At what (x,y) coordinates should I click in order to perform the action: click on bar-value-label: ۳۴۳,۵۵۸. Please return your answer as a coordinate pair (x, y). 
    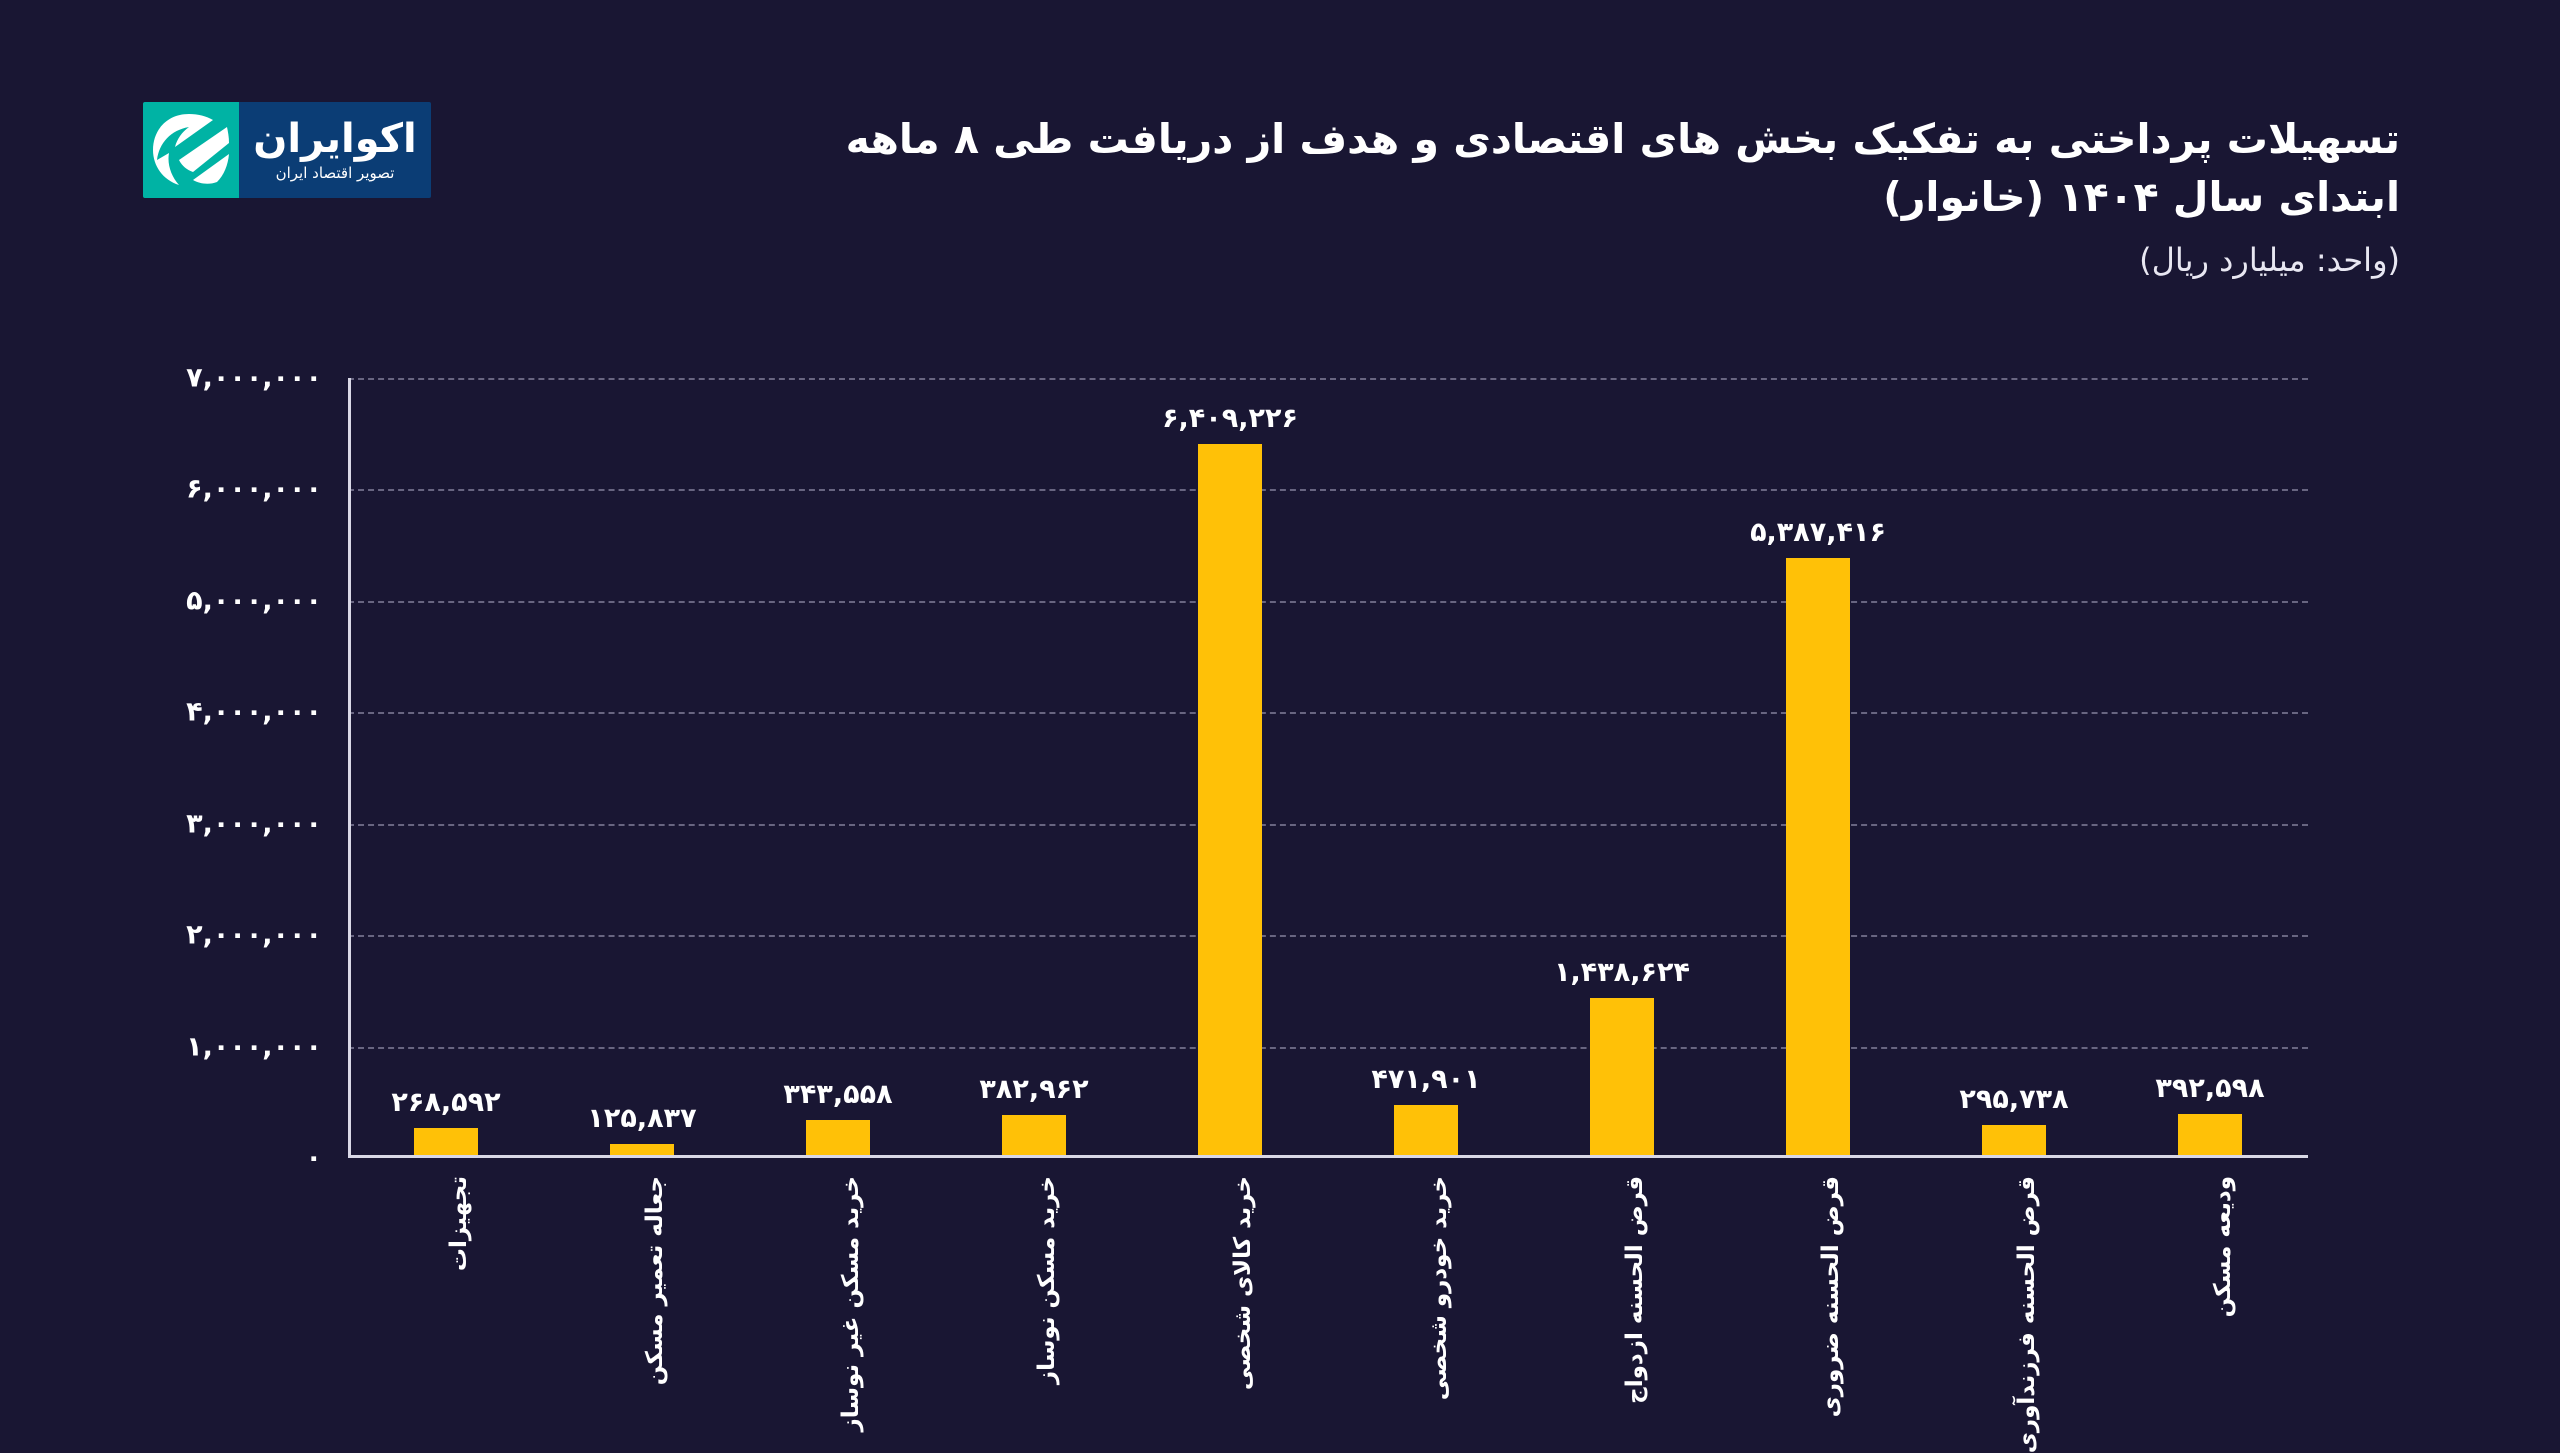
    Looking at the image, I should click on (838, 1094).